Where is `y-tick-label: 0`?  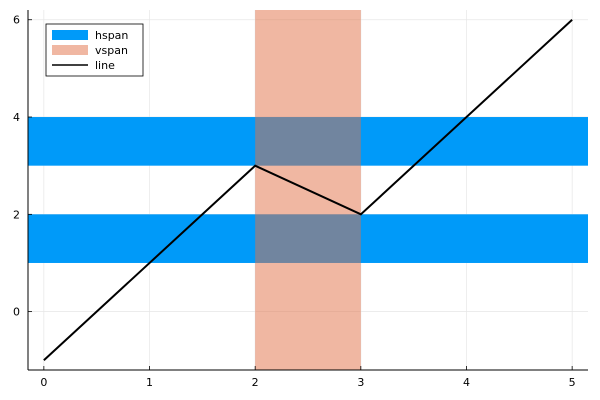
y-tick-label: 0 is located at coordinates (16, 312).